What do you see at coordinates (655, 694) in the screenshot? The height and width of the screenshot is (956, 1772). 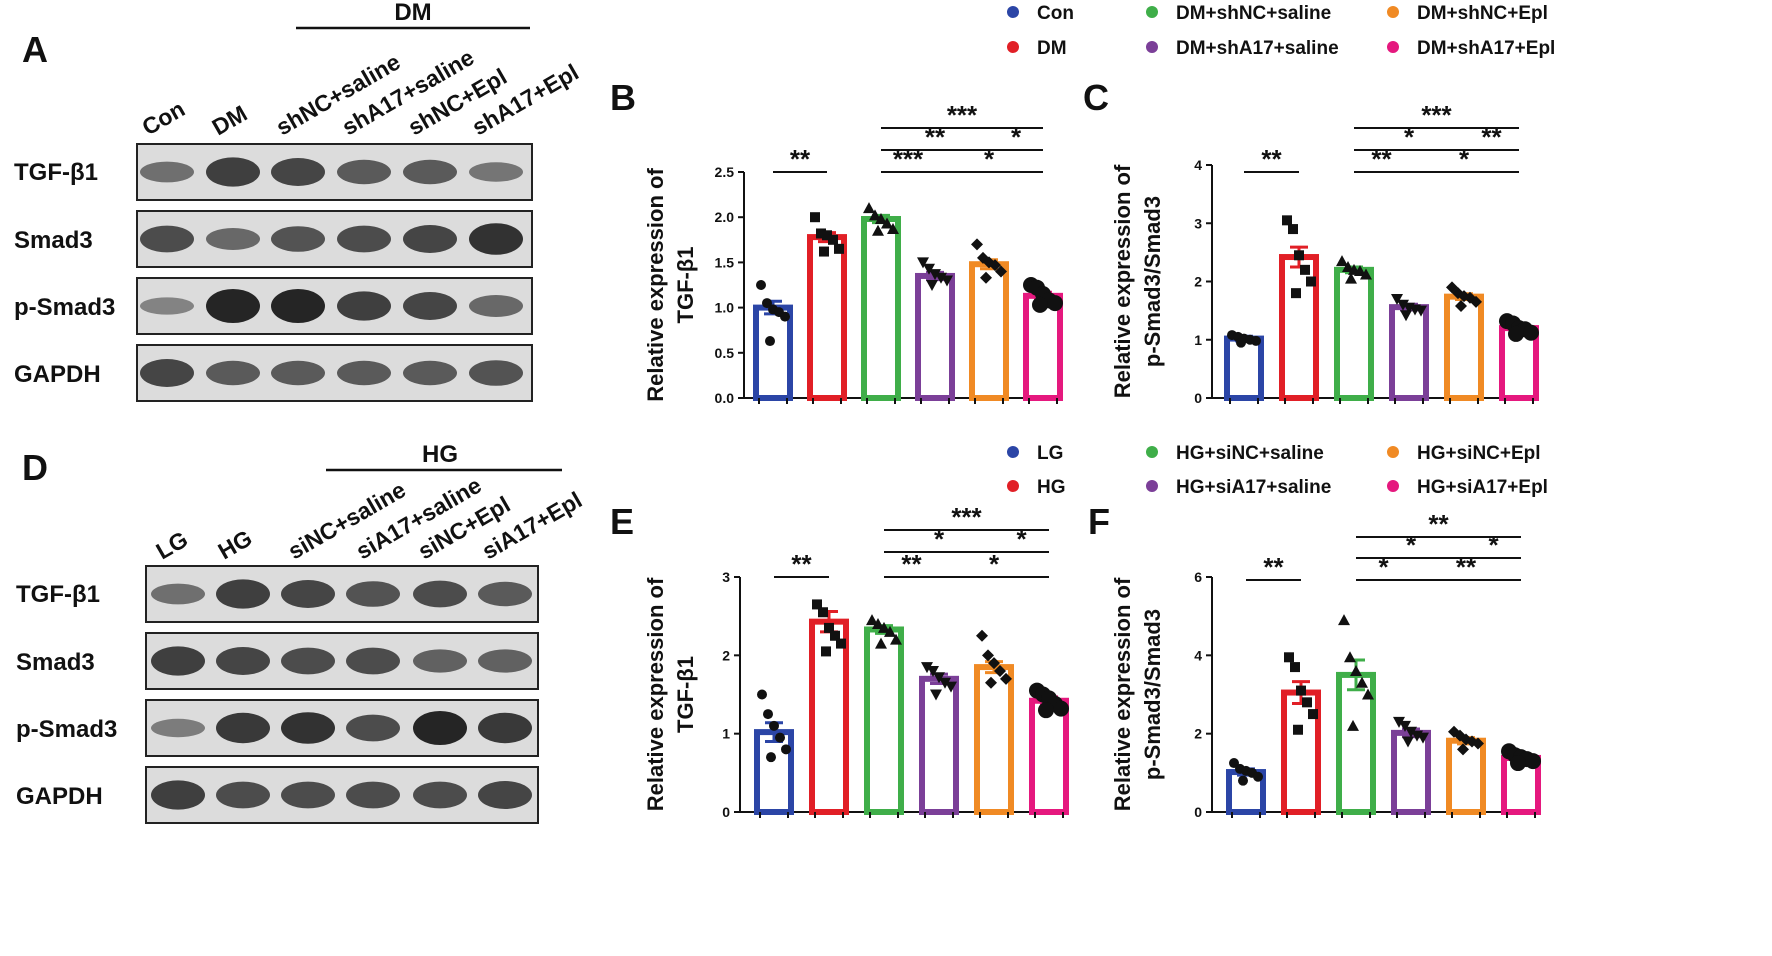 I see `y-axis-label: Relative expression of` at bounding box center [655, 694].